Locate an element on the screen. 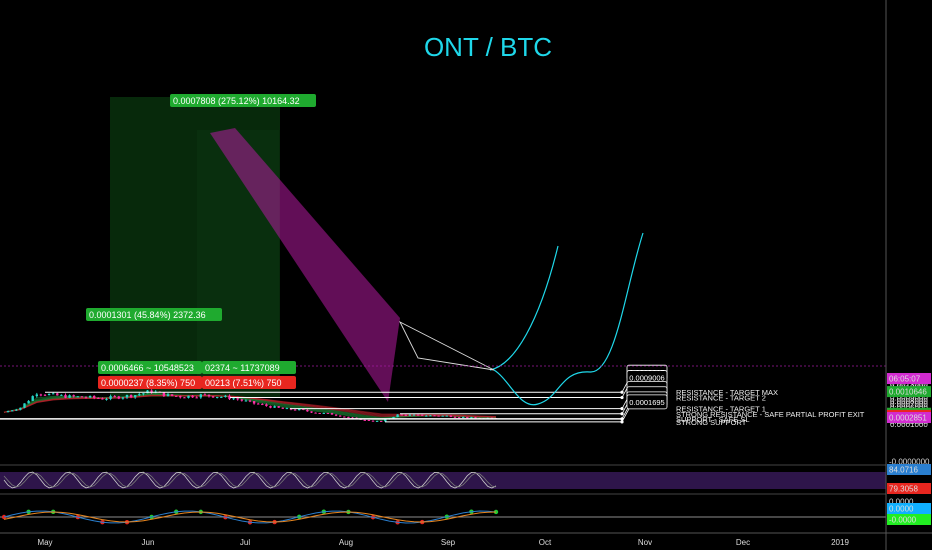  macd-cross-dot is located at coordinates (4, 517).